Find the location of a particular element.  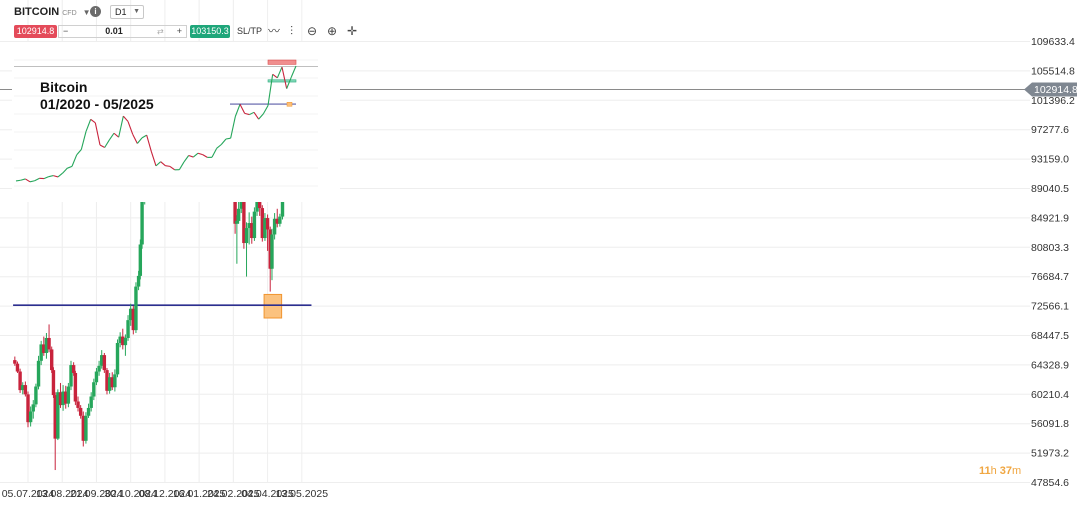

x-tick-label: 05.07.2024 is located at coordinates (28, 494).